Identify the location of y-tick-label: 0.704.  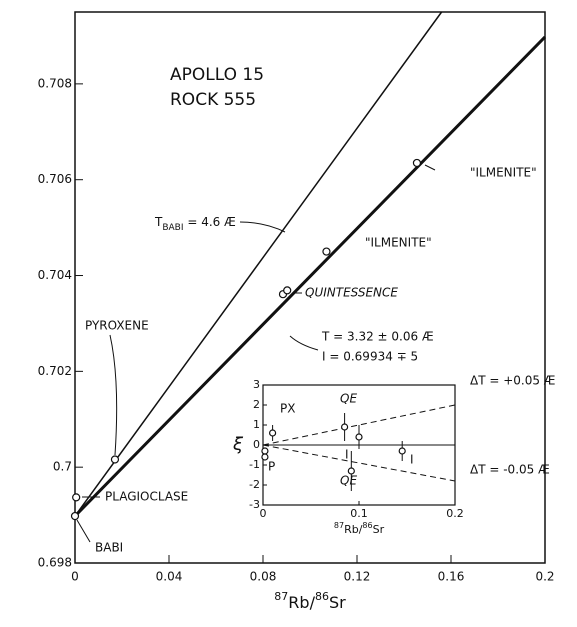
(55, 275).